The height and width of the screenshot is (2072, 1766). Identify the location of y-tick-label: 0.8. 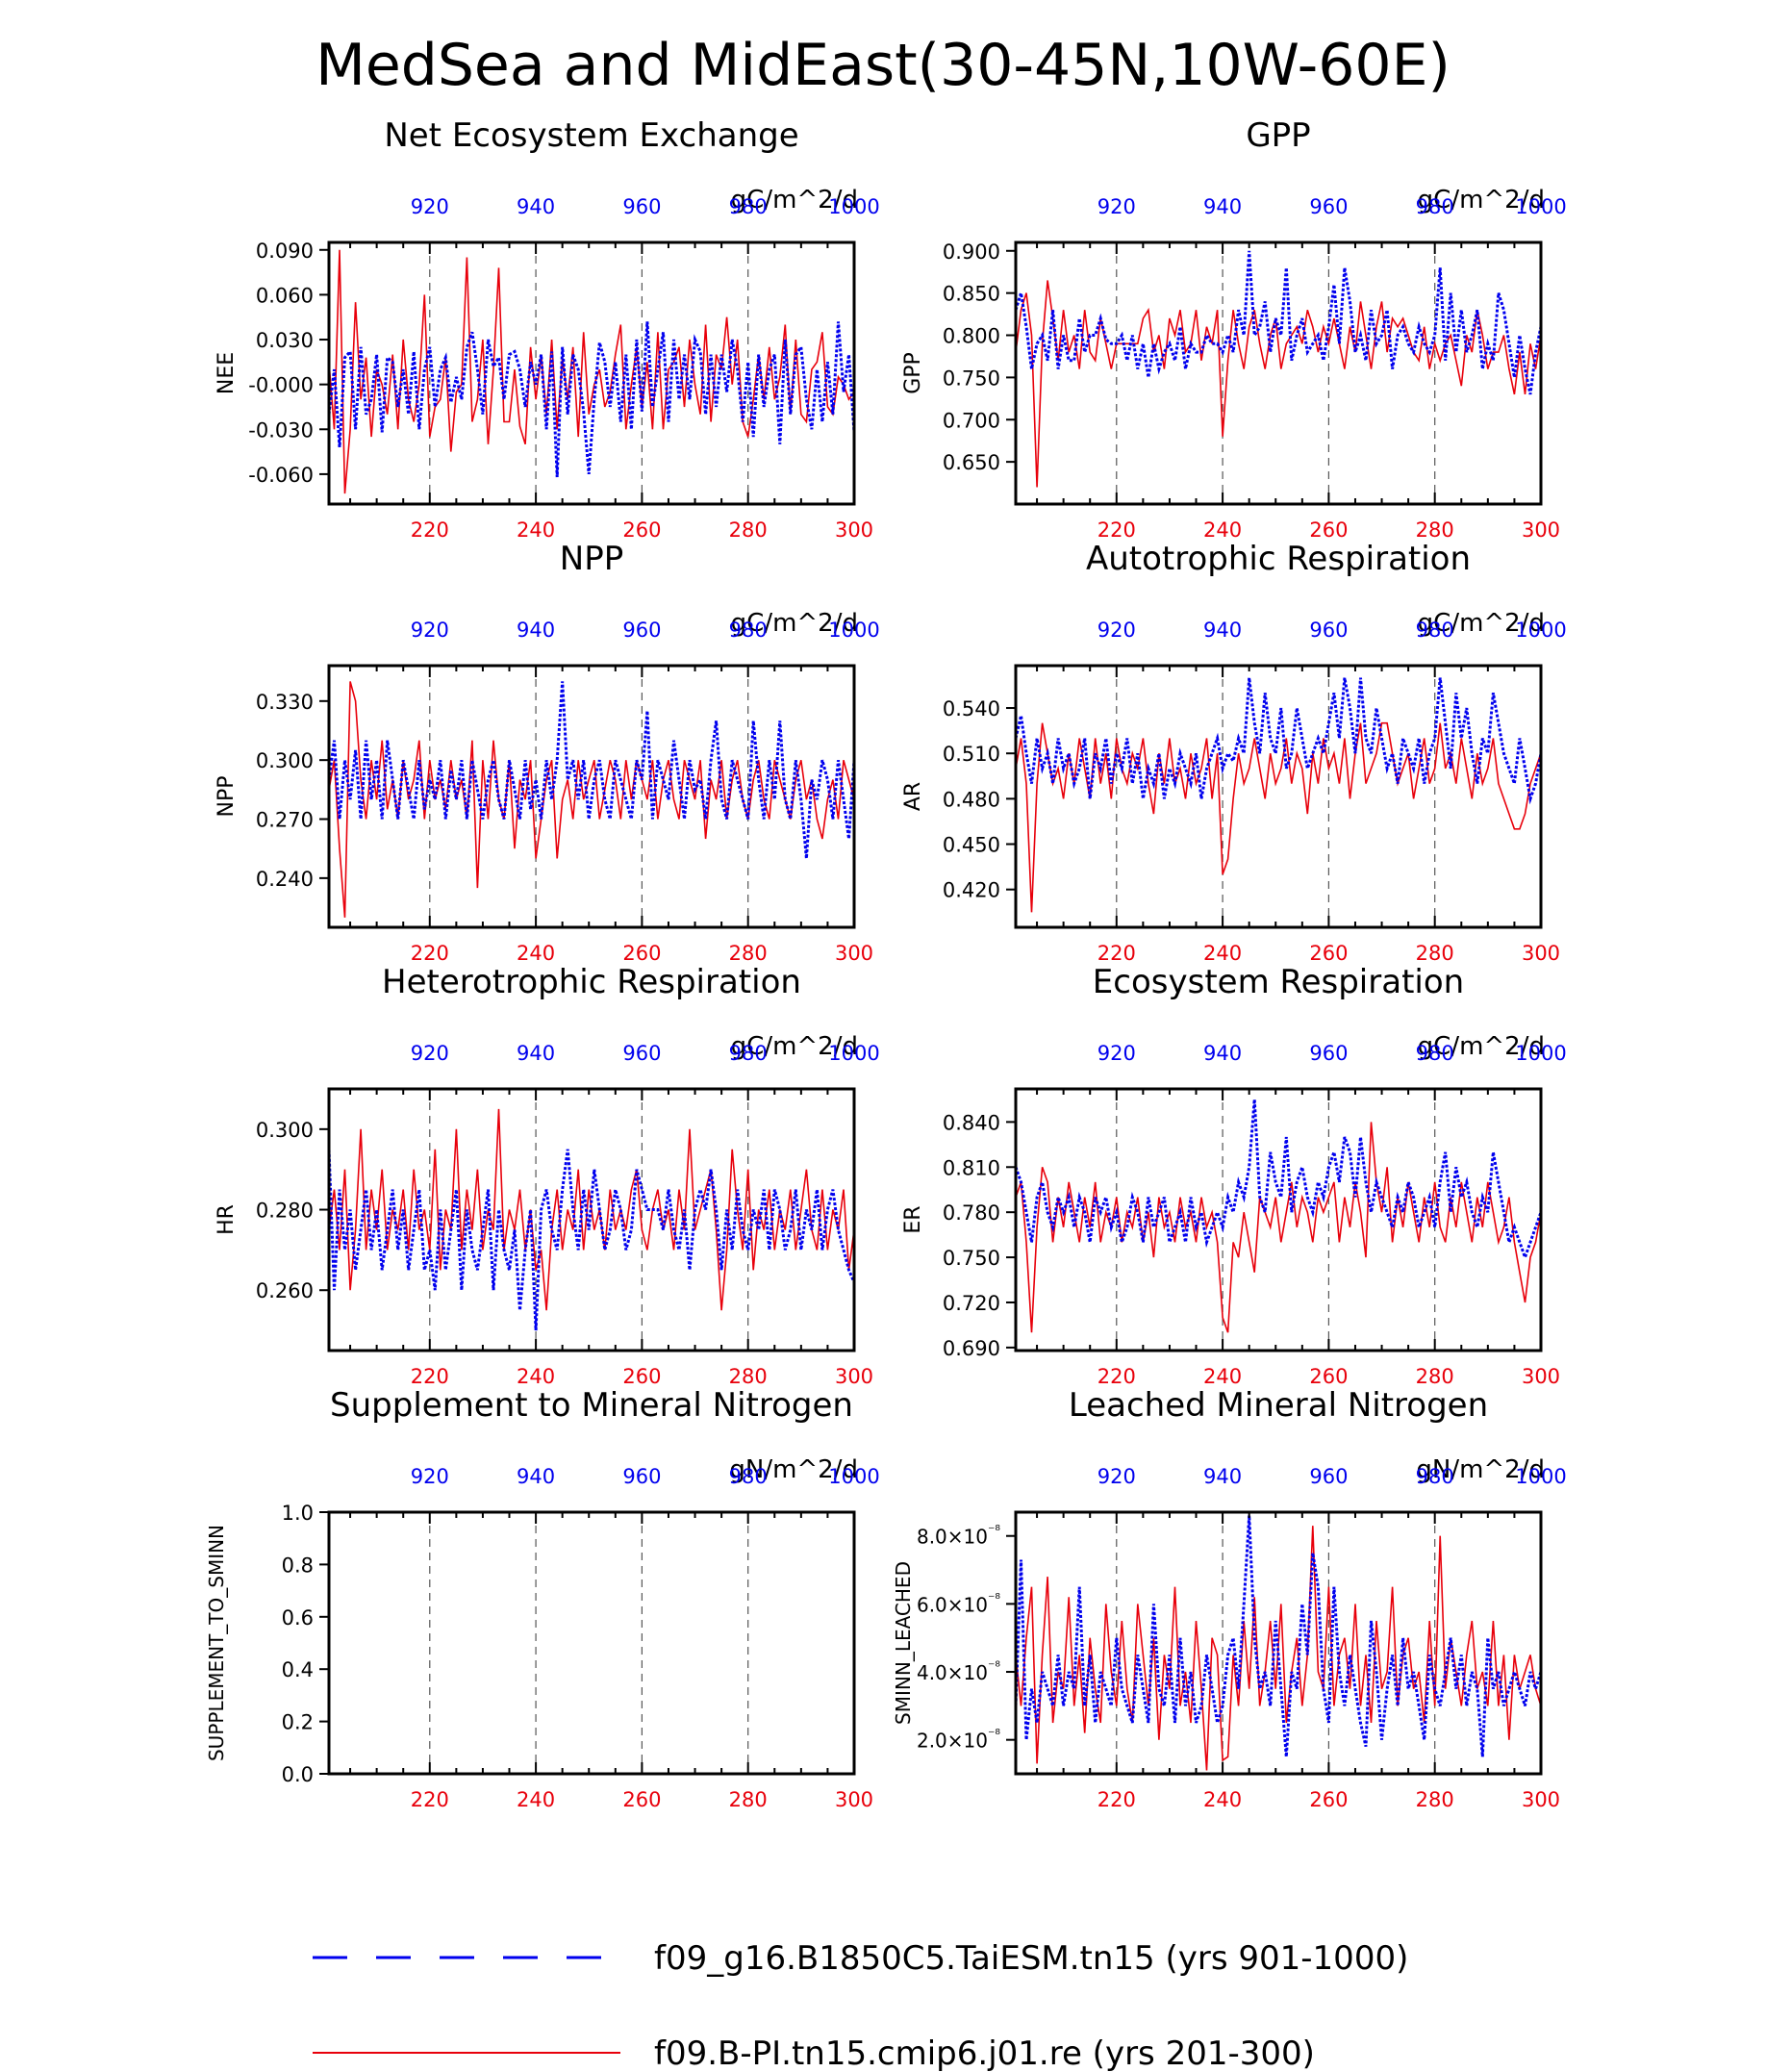
(298, 1565).